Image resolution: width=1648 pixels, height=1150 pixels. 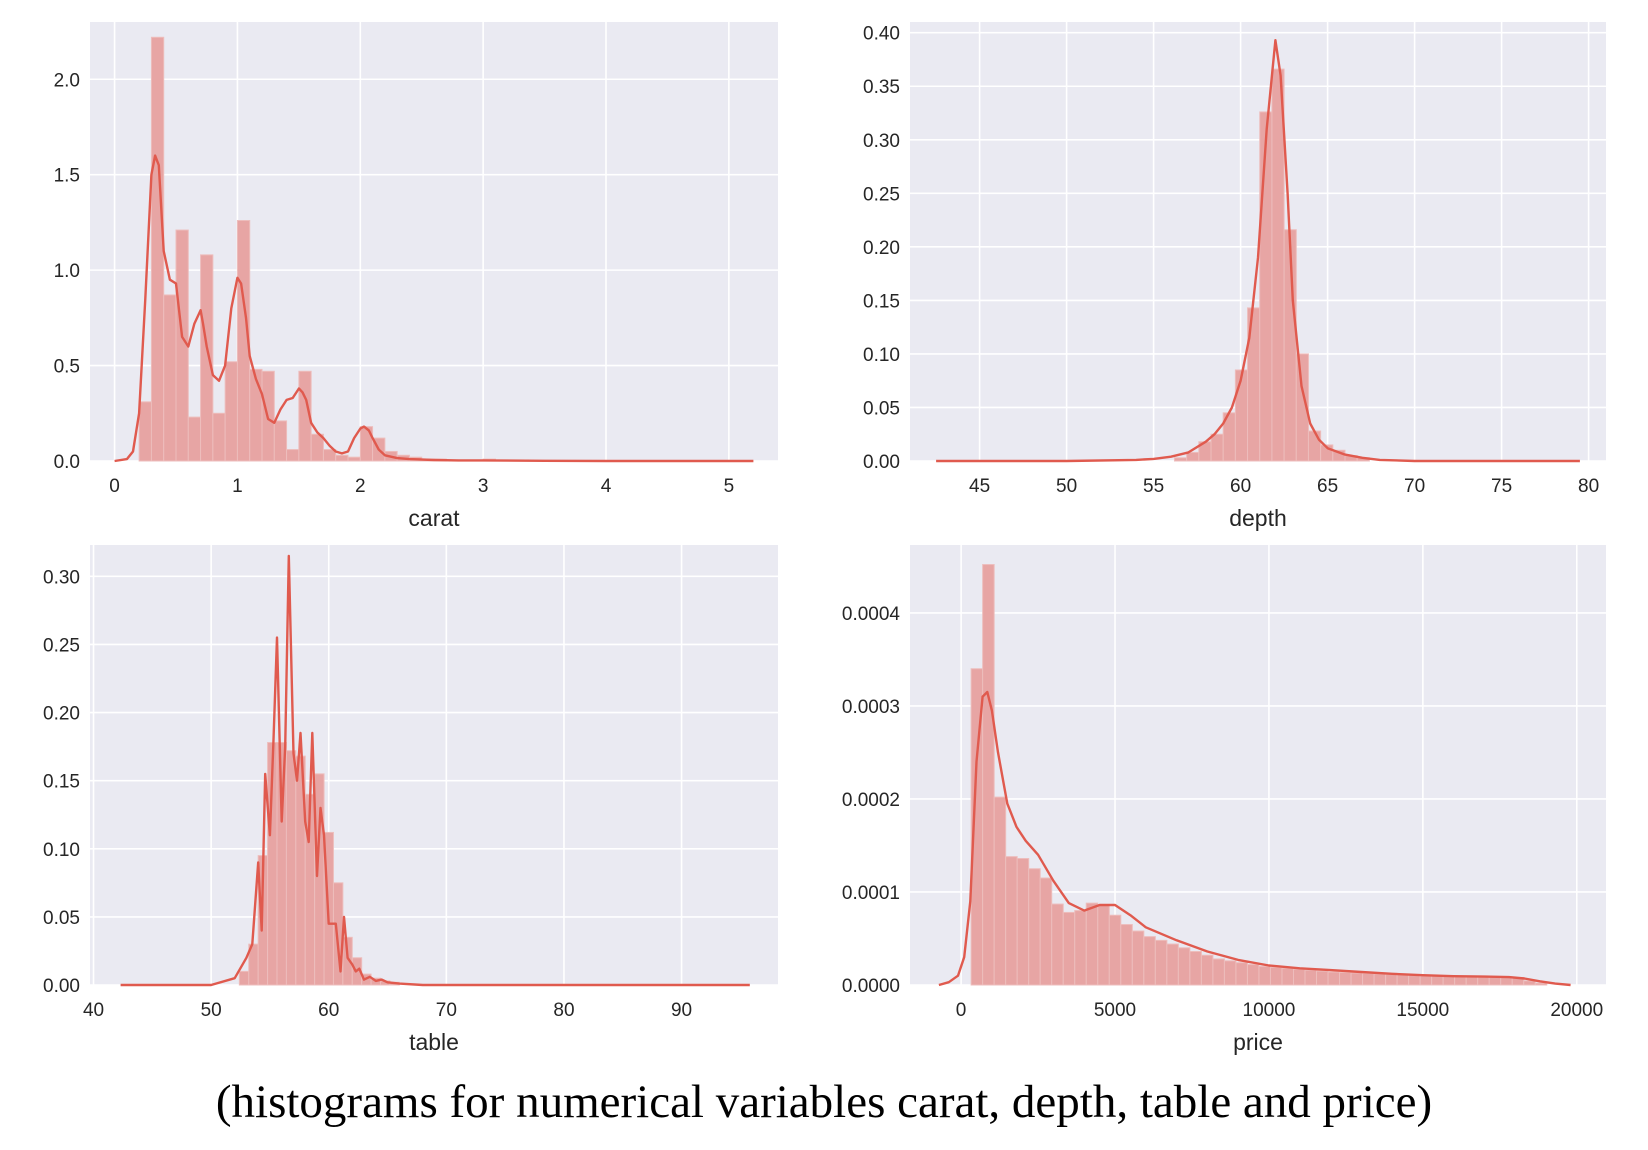 I want to click on x-tick-label: 60, so click(x=1240, y=486).